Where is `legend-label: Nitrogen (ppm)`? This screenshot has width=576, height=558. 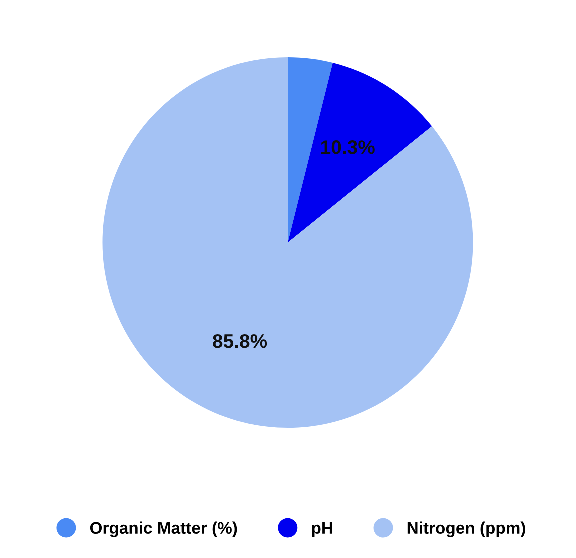 legend-label: Nitrogen (ppm) is located at coordinates (467, 530).